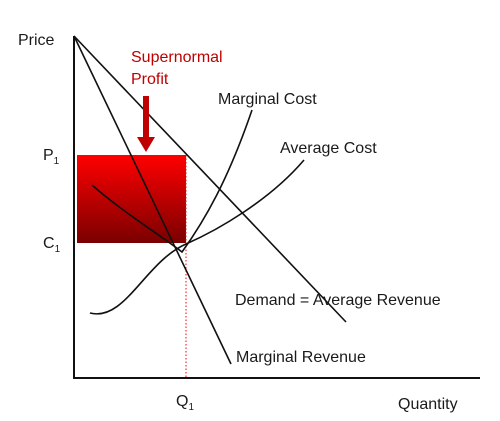 This screenshot has width=500, height=421. What do you see at coordinates (48, 155) in the screenshot?
I see `p1-tick-base: P` at bounding box center [48, 155].